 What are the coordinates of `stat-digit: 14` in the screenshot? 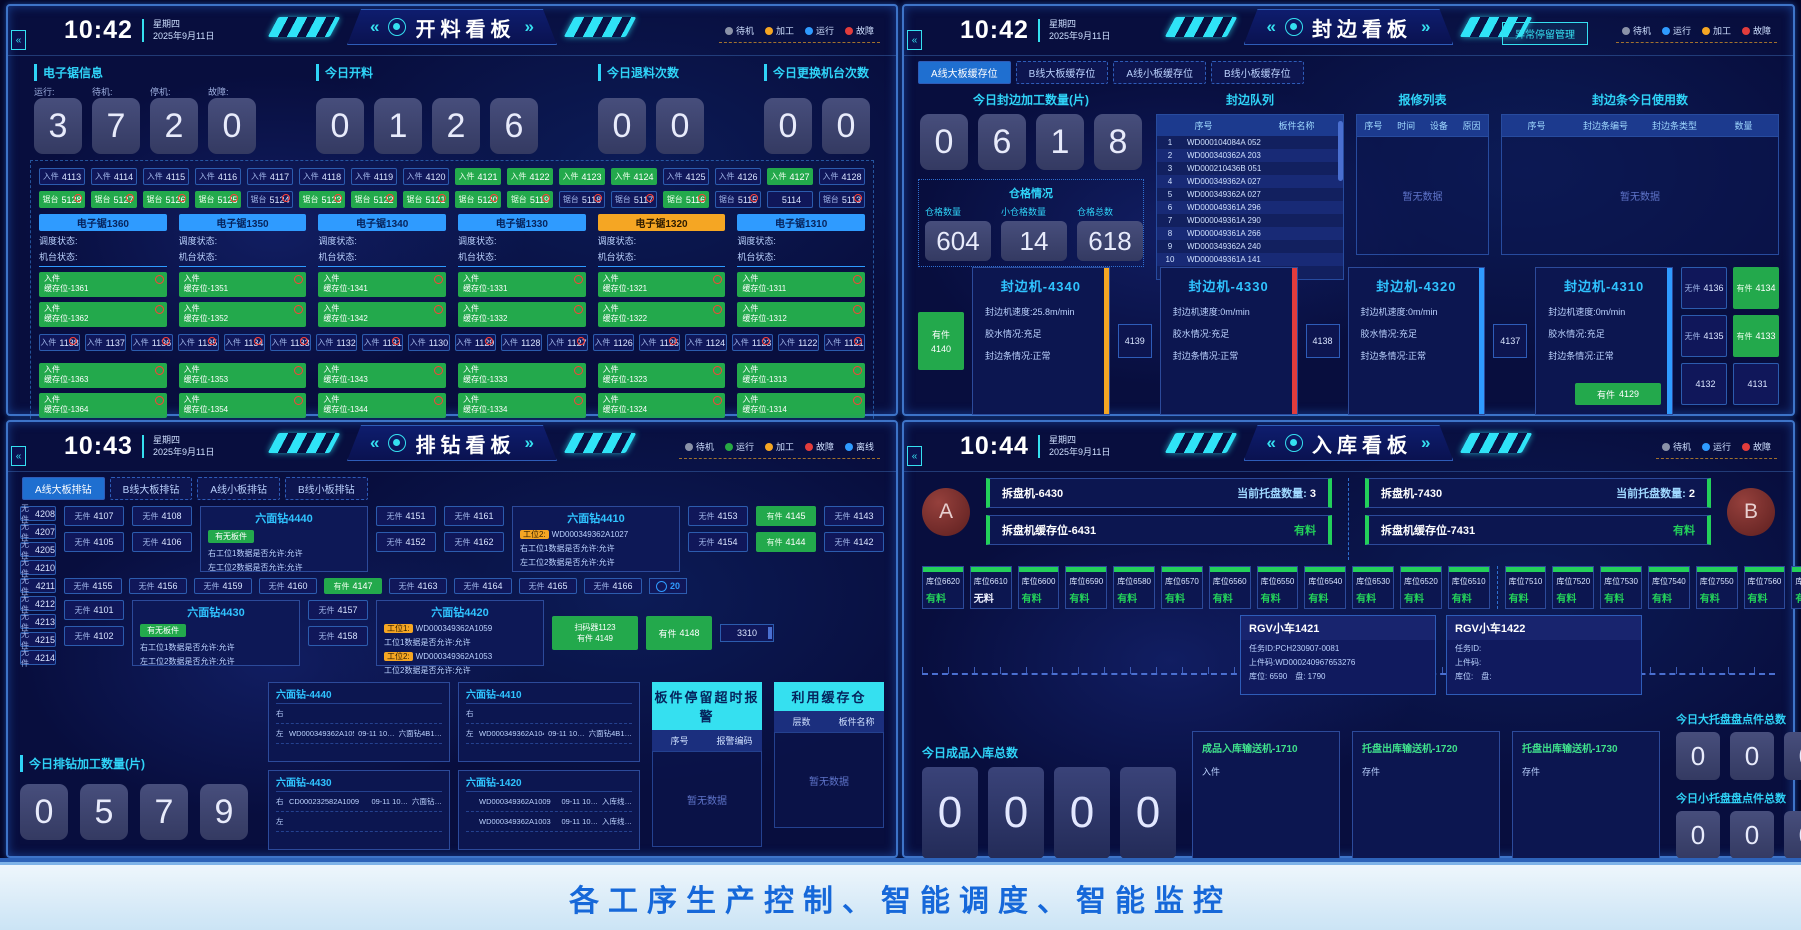 It's located at (1034, 241).